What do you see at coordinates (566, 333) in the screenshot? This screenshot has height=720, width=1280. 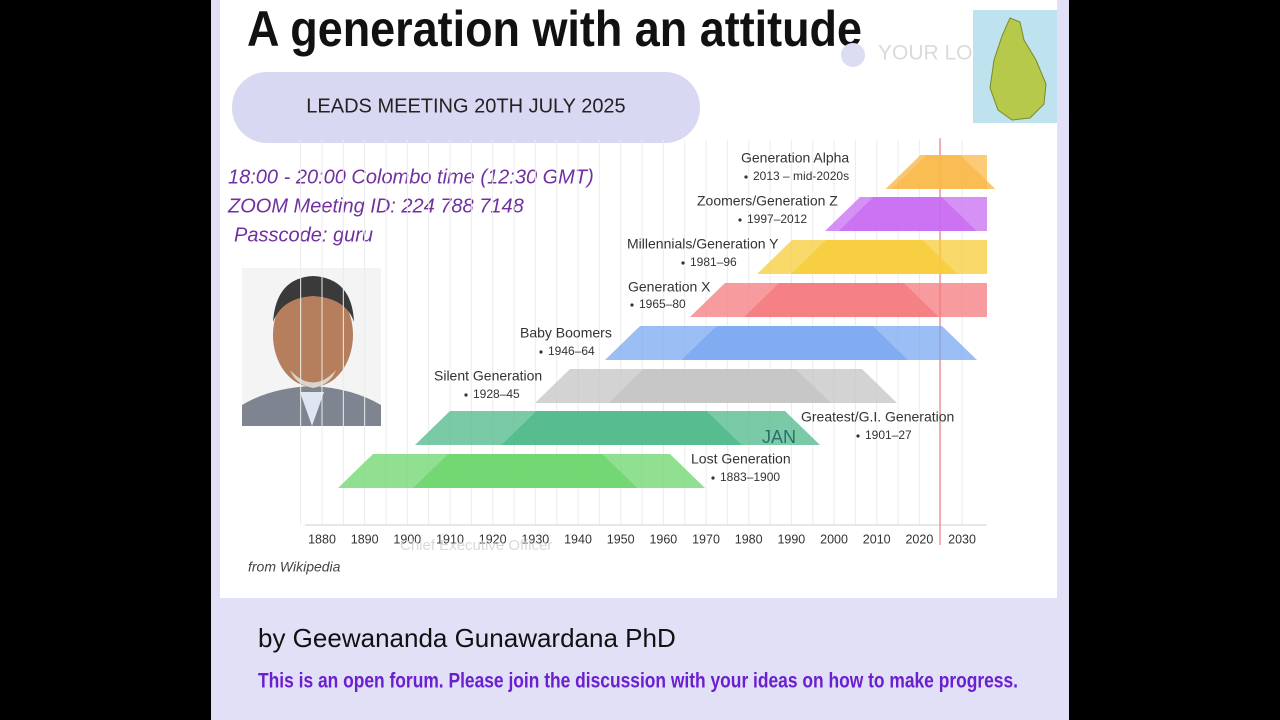 I see `generation-name: Baby Boomers` at bounding box center [566, 333].